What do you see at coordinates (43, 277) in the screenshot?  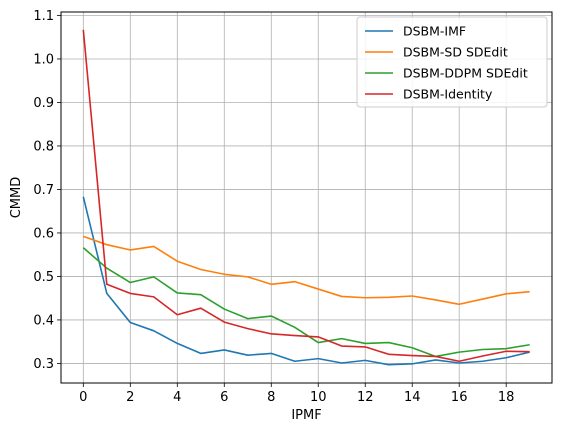 I see `y-tick-label: 0.5` at bounding box center [43, 277].